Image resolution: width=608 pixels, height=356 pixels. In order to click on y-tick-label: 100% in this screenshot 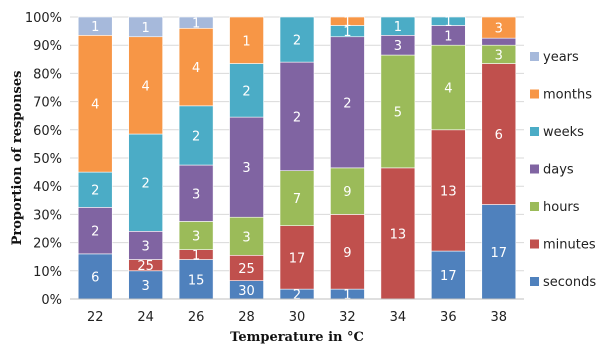, I will do `click(43, 18)`.